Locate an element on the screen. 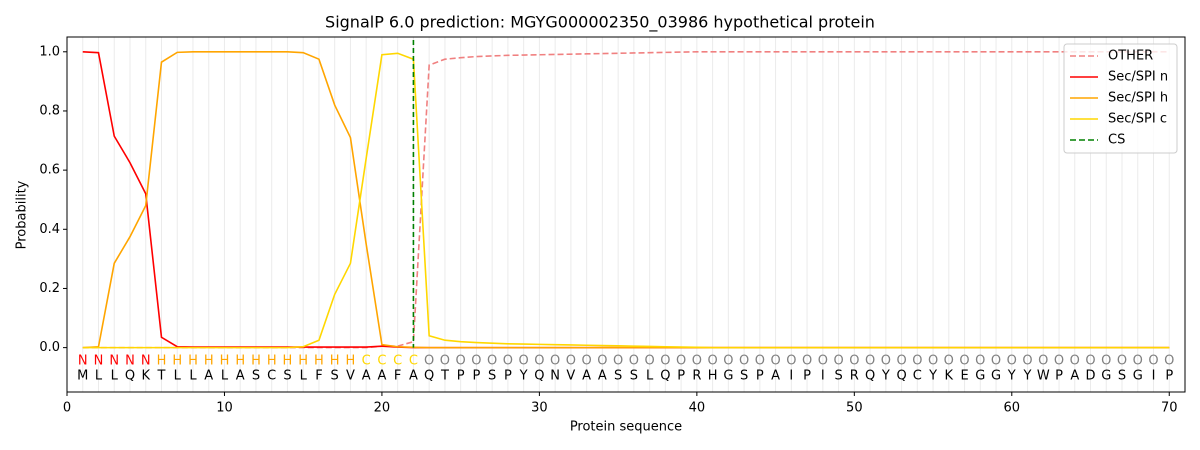 The width and height of the screenshot is (1200, 450). residue: I is located at coordinates (1154, 376).